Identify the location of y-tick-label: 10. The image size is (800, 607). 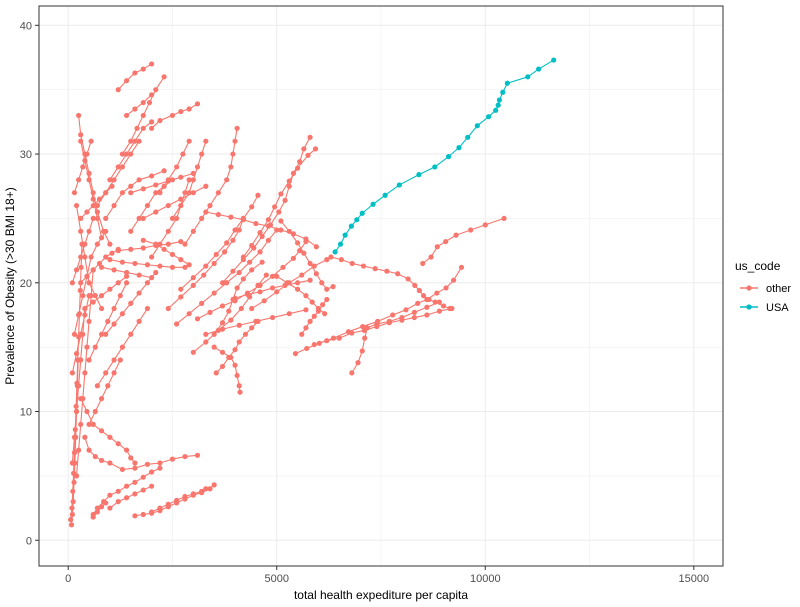
(26, 413).